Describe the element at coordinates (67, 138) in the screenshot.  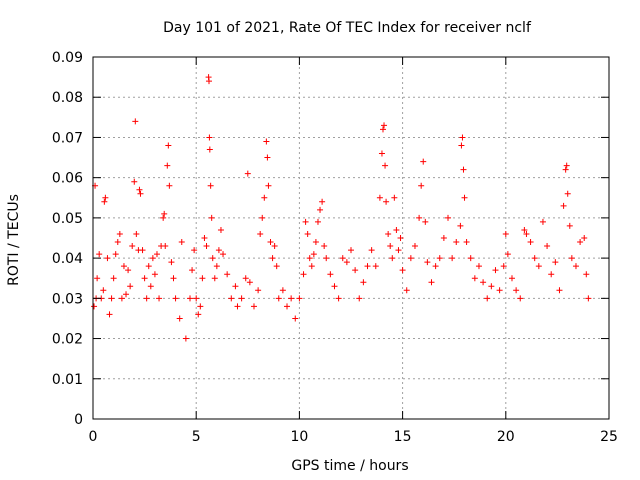
I see `y-tick-label: 0.07` at that location.